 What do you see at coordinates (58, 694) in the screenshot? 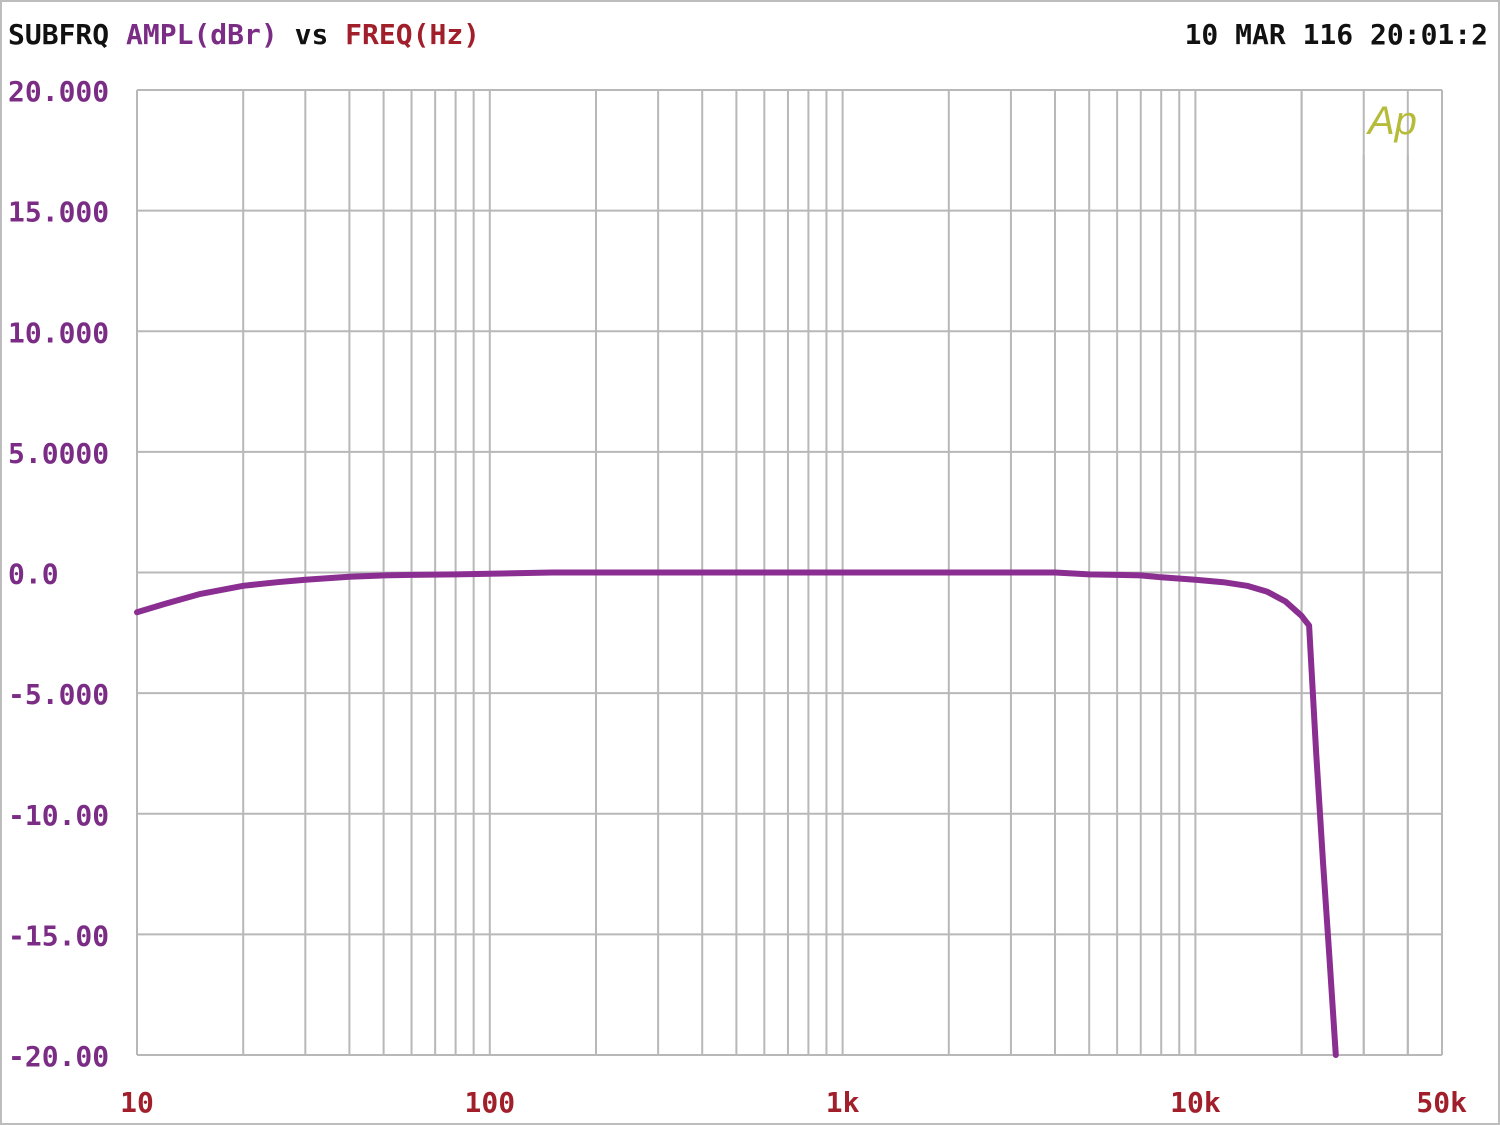
I see `y-tick-label: -5.000` at bounding box center [58, 694].